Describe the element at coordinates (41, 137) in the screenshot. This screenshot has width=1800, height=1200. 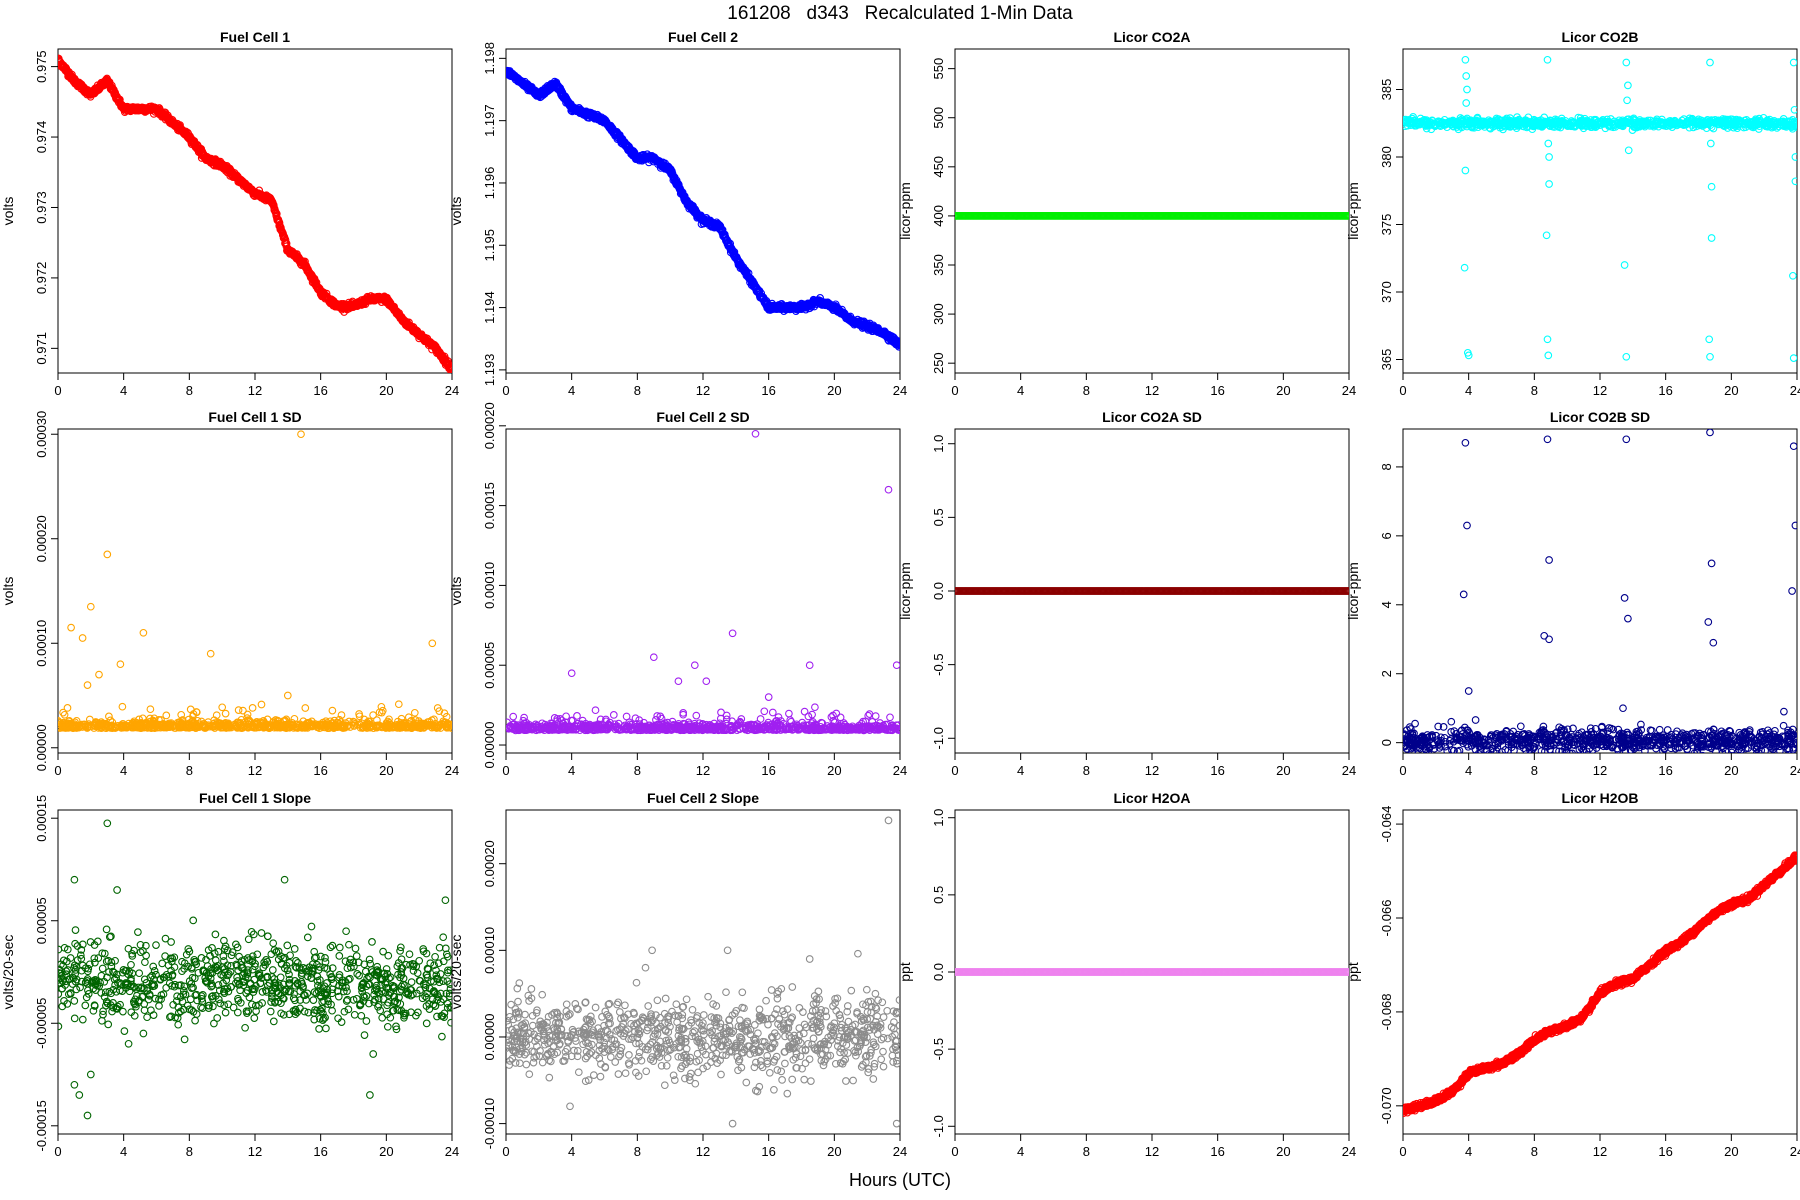
I see `y-tick-label: 0.974` at that location.